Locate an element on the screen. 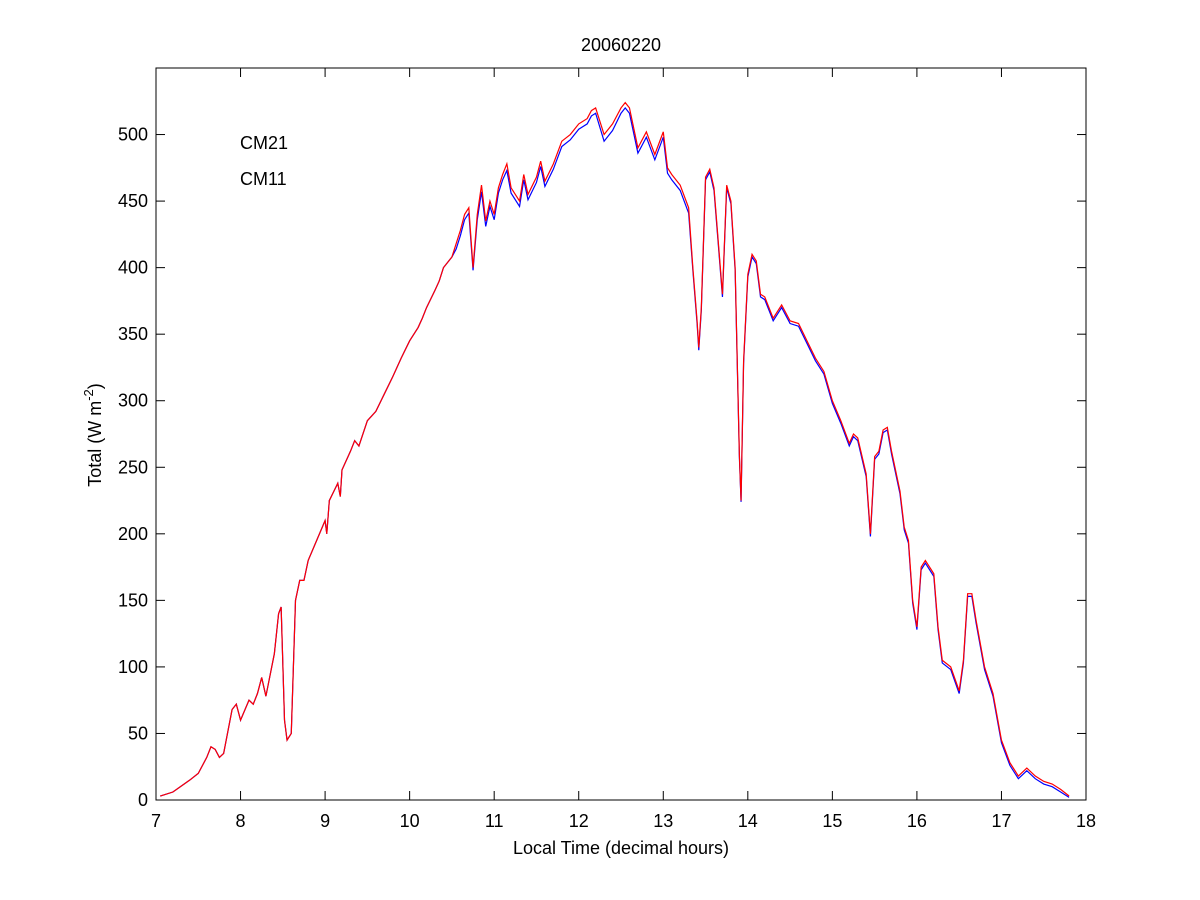  legend-entry: CM11 is located at coordinates (263, 179).